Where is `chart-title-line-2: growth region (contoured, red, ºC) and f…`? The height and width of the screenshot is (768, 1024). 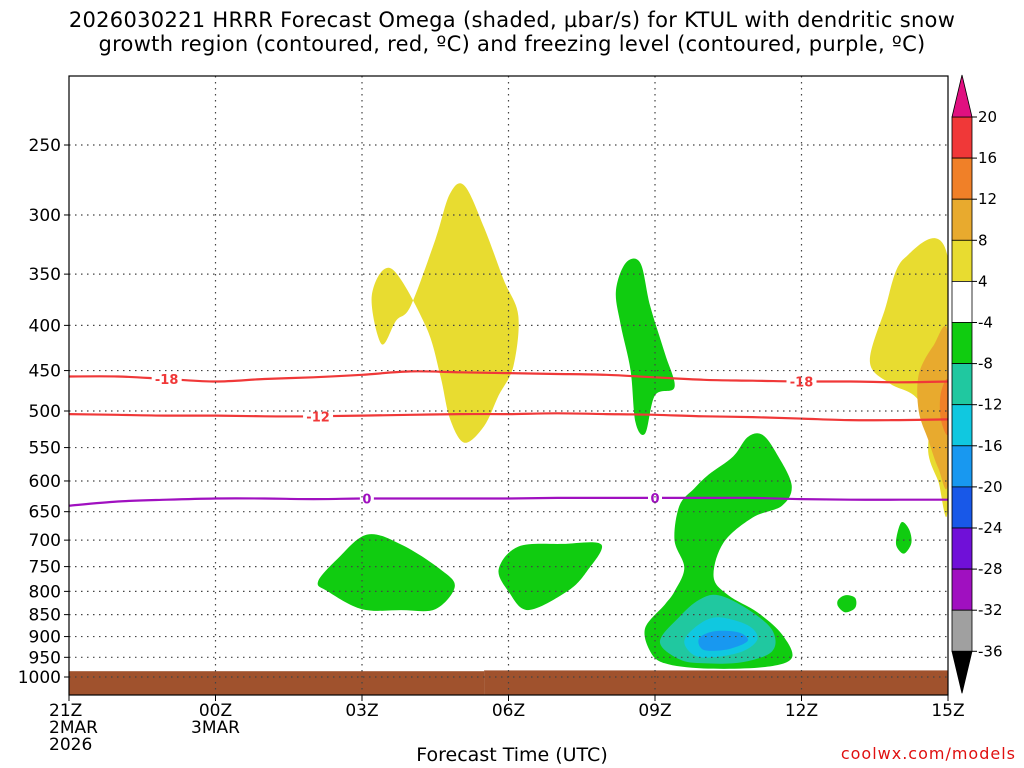 chart-title-line-2: growth region (contoured, red, ºC) and f… is located at coordinates (512, 44).